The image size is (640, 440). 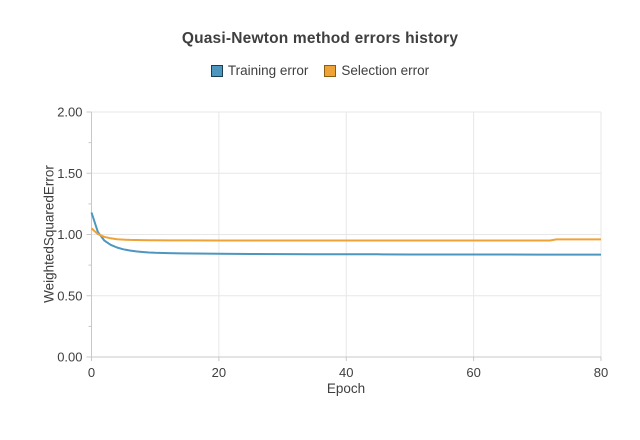 I want to click on x-tick-label: 0, so click(x=91, y=372).